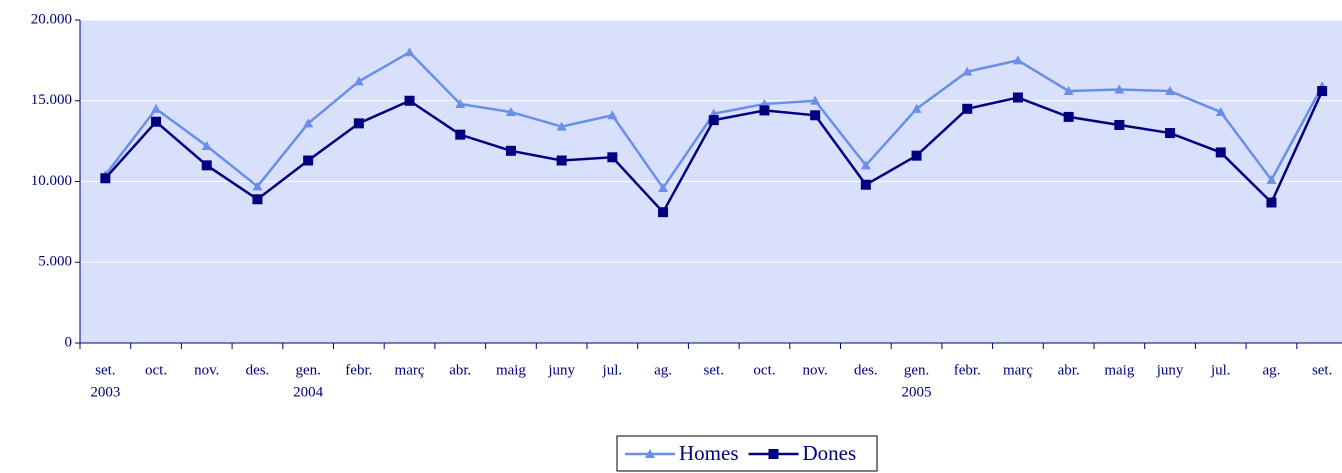 This screenshot has width=1342, height=473. What do you see at coordinates (709, 453) in the screenshot?
I see `legend-label: Homes` at bounding box center [709, 453].